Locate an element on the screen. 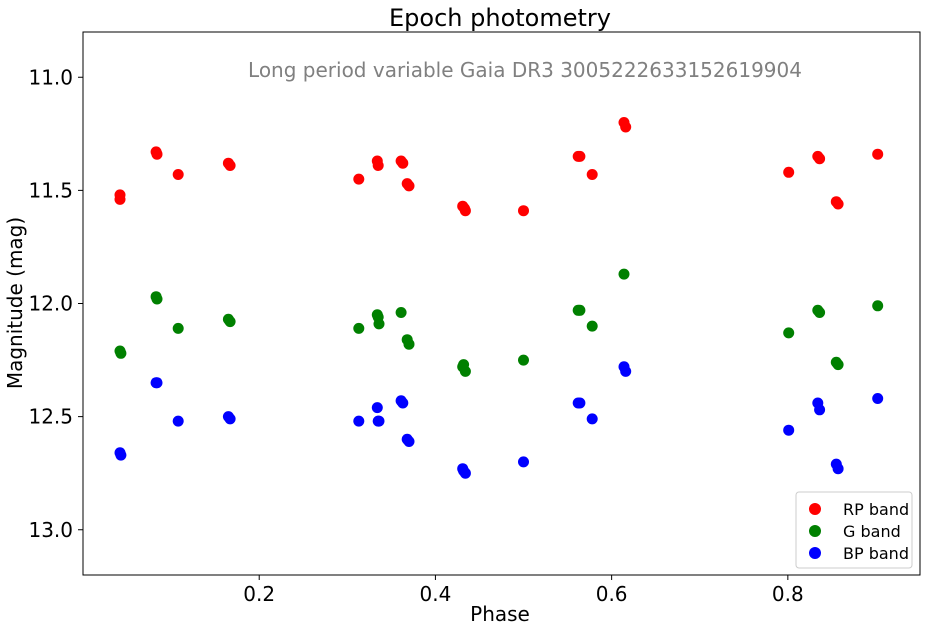 The width and height of the screenshot is (925, 631). y-tick-label: 12.0 is located at coordinates (50, 304).